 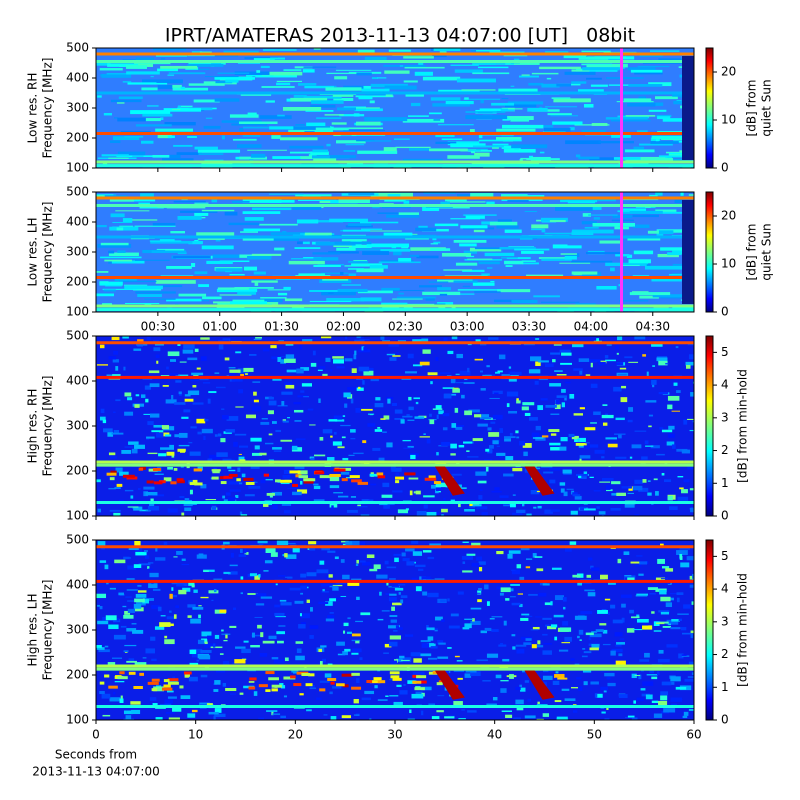 I want to click on colorbar-tick-label: 0, so click(x=725, y=720).